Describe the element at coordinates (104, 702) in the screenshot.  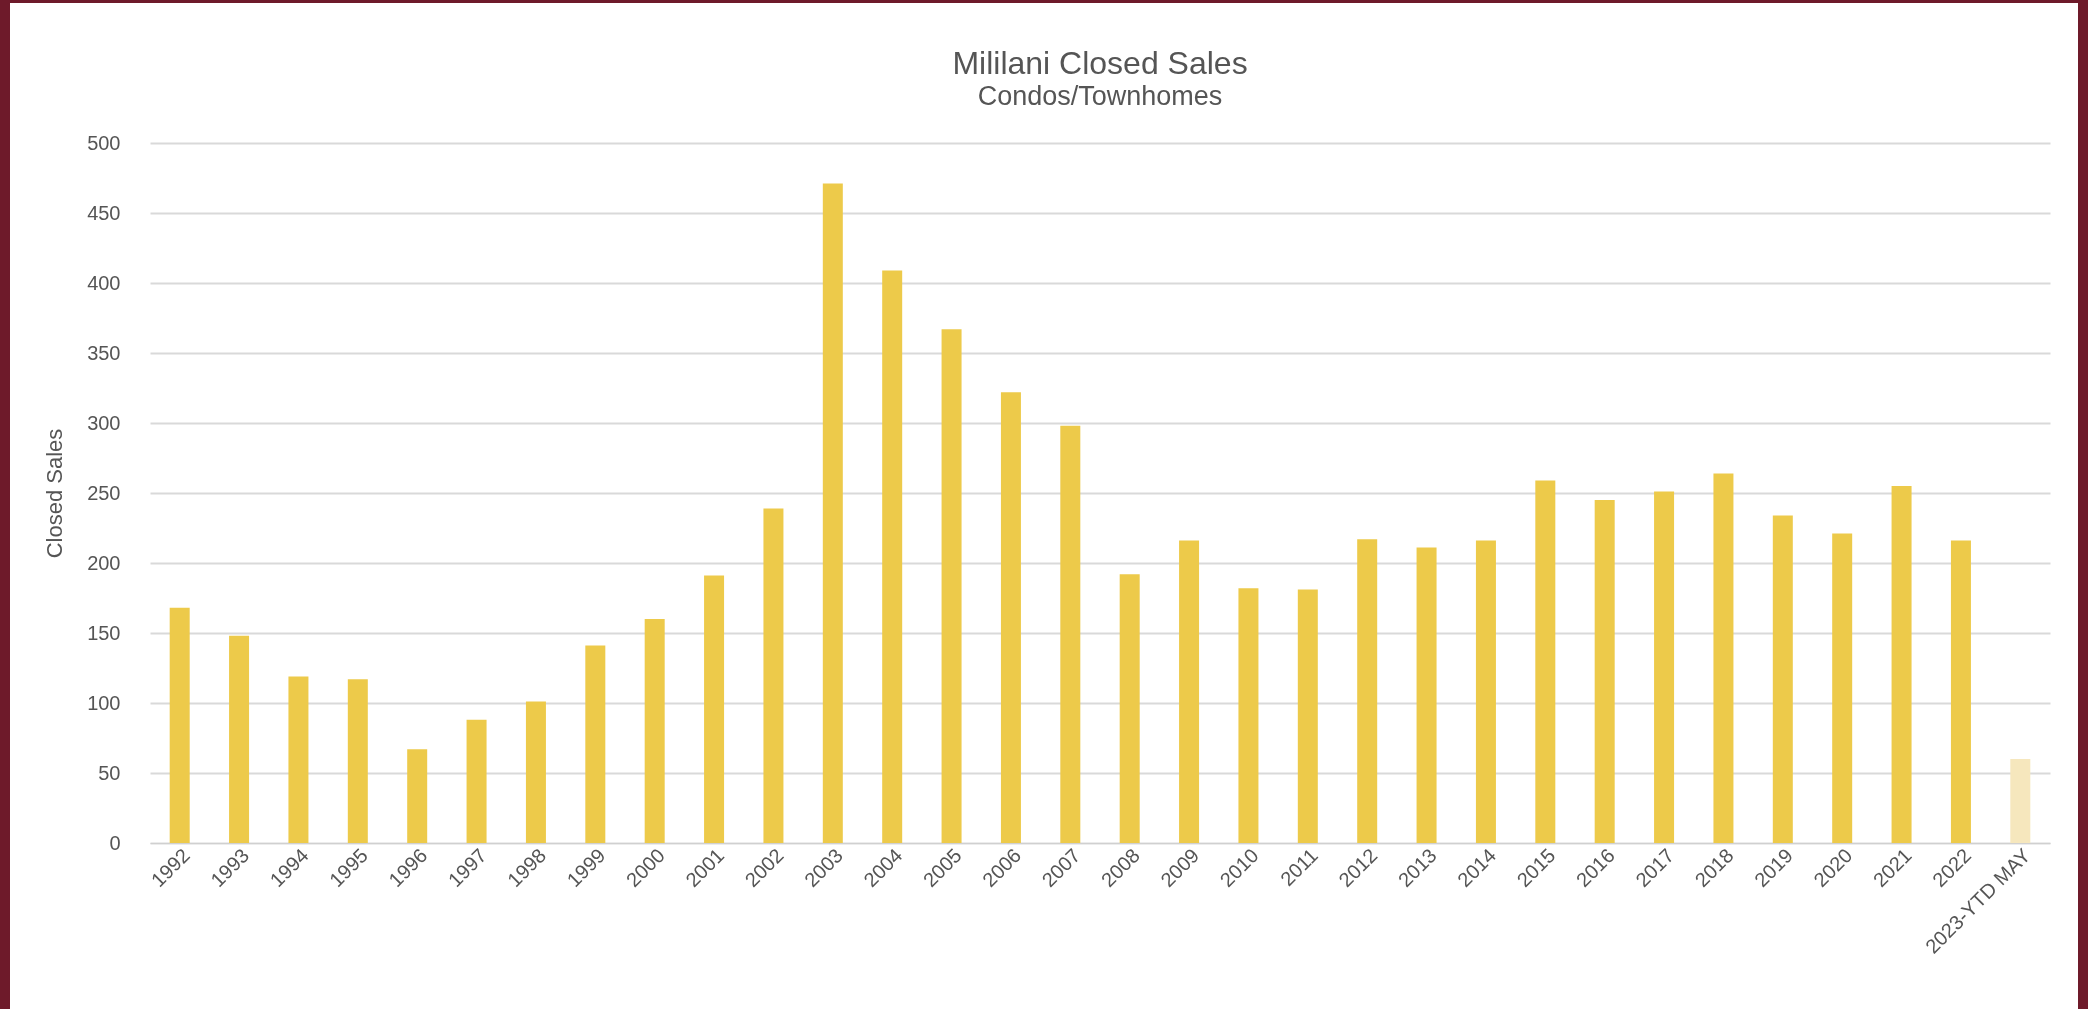
I see `y-tick-label: 100` at that location.